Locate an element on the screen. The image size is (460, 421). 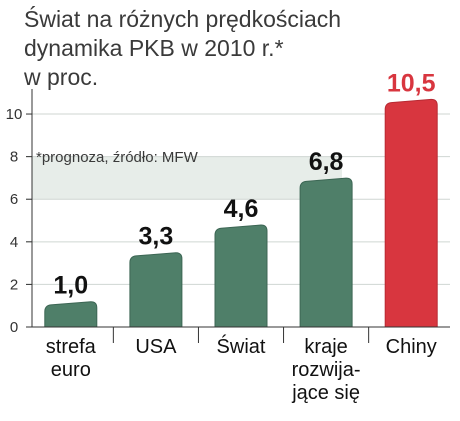
ytick-label-2: 2 is located at coordinates (14, 284).